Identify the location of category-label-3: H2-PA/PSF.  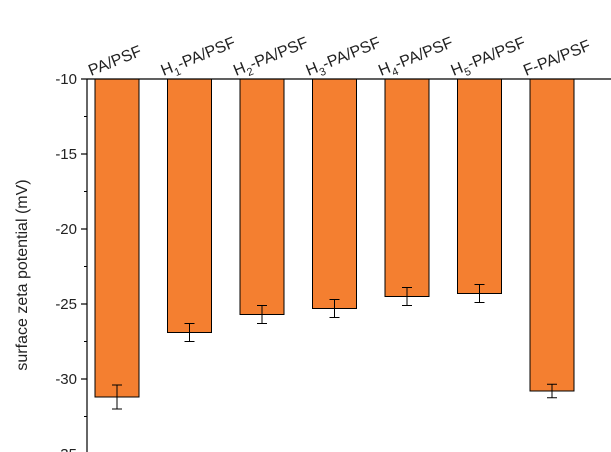
(271, 58).